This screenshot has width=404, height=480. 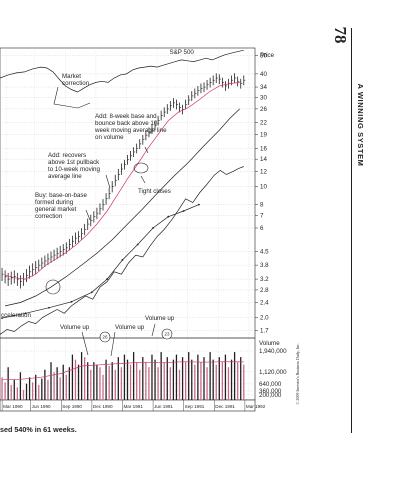 What do you see at coordinates (264, 317) in the screenshot?
I see `price-tick-label: 2.0` at bounding box center [264, 317].